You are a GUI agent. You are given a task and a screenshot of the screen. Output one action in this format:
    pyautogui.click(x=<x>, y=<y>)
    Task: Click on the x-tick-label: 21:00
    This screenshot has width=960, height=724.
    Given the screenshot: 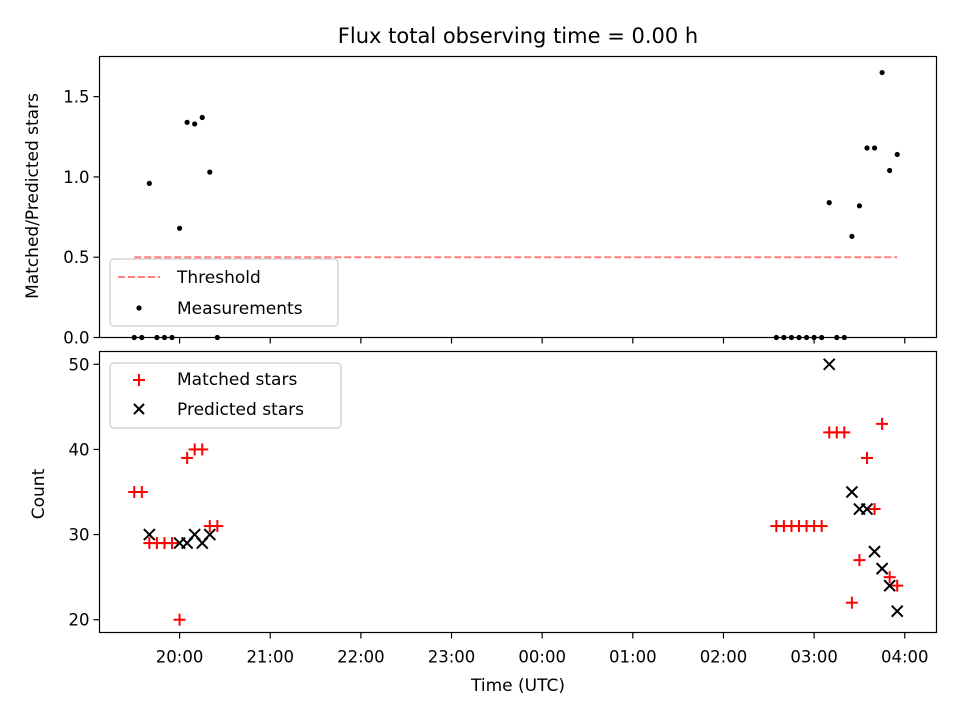 What is the action you would take?
    pyautogui.click(x=270, y=657)
    